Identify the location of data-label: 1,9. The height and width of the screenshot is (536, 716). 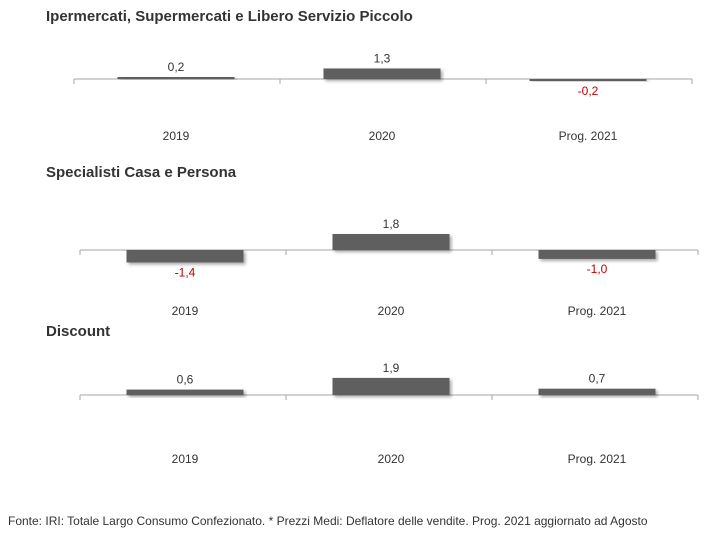
(391, 368).